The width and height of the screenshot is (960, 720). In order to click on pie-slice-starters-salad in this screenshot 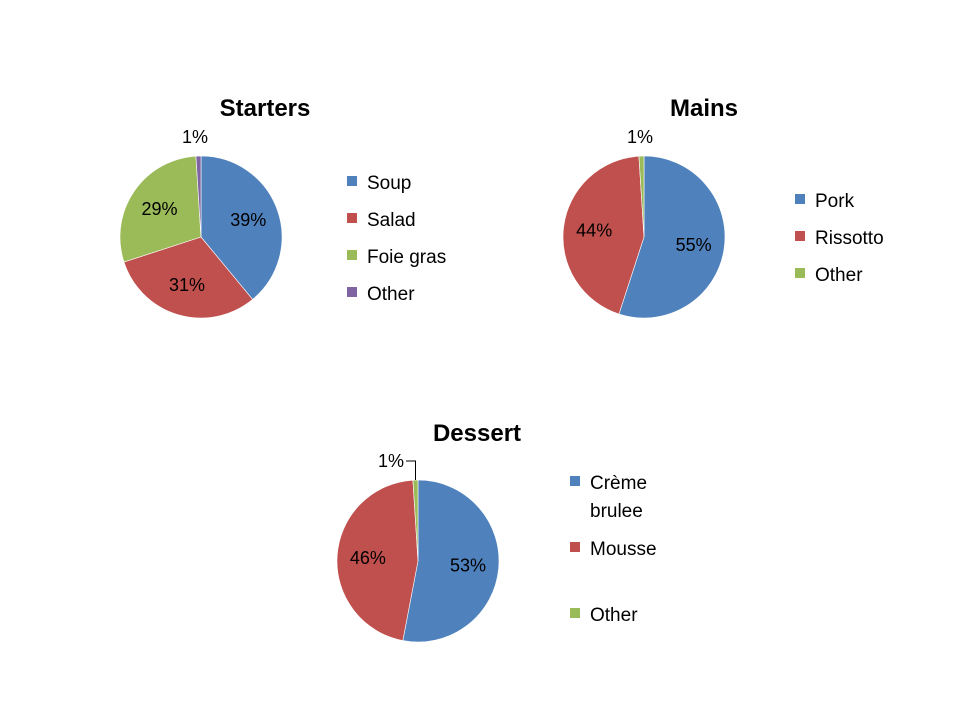, I will do `click(188, 277)`.